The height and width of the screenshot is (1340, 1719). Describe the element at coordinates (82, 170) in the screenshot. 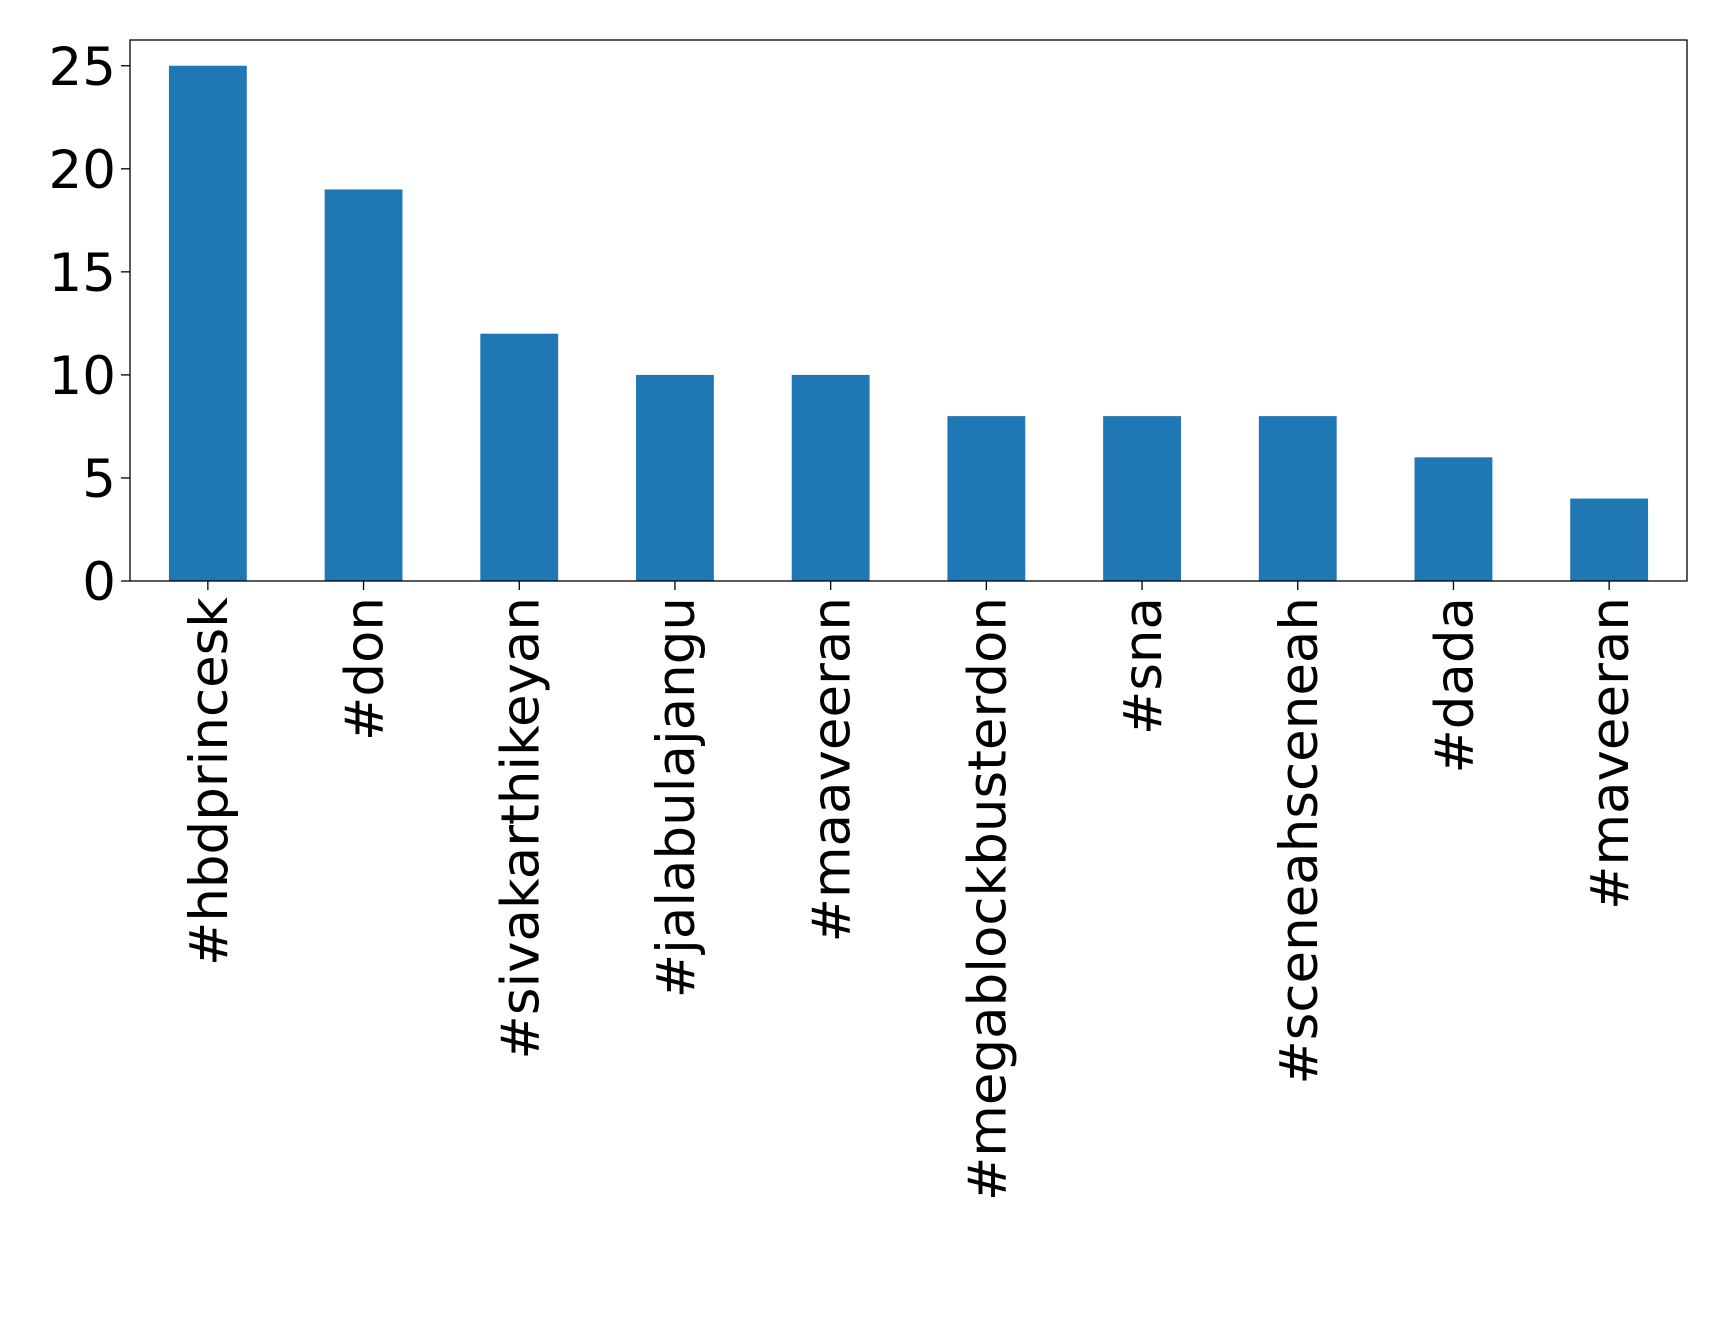

I see `y-tick-label: 20` at that location.